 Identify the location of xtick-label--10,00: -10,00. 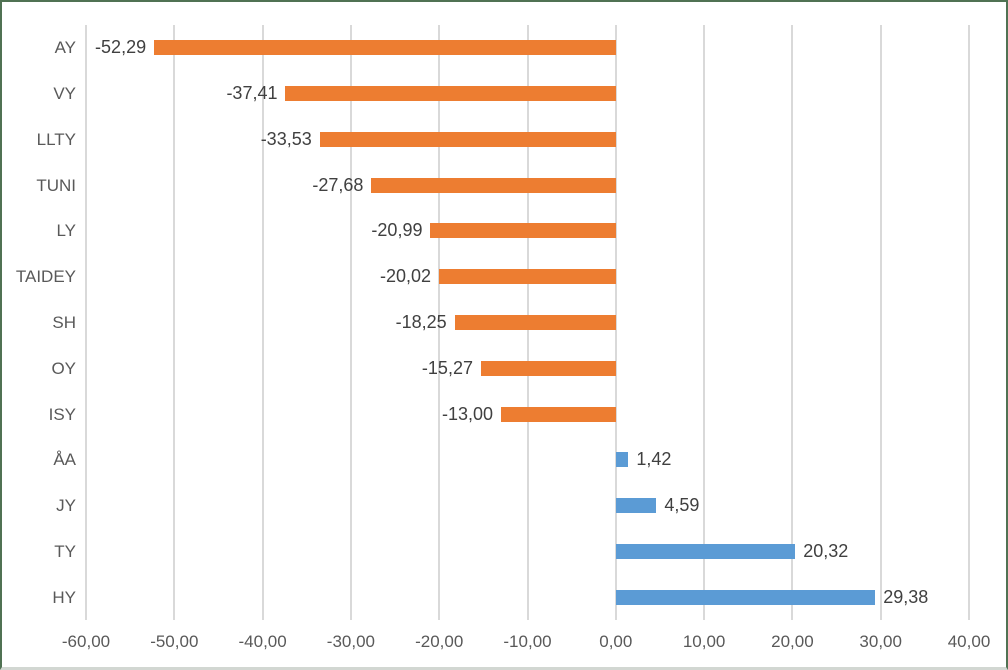
(527, 641).